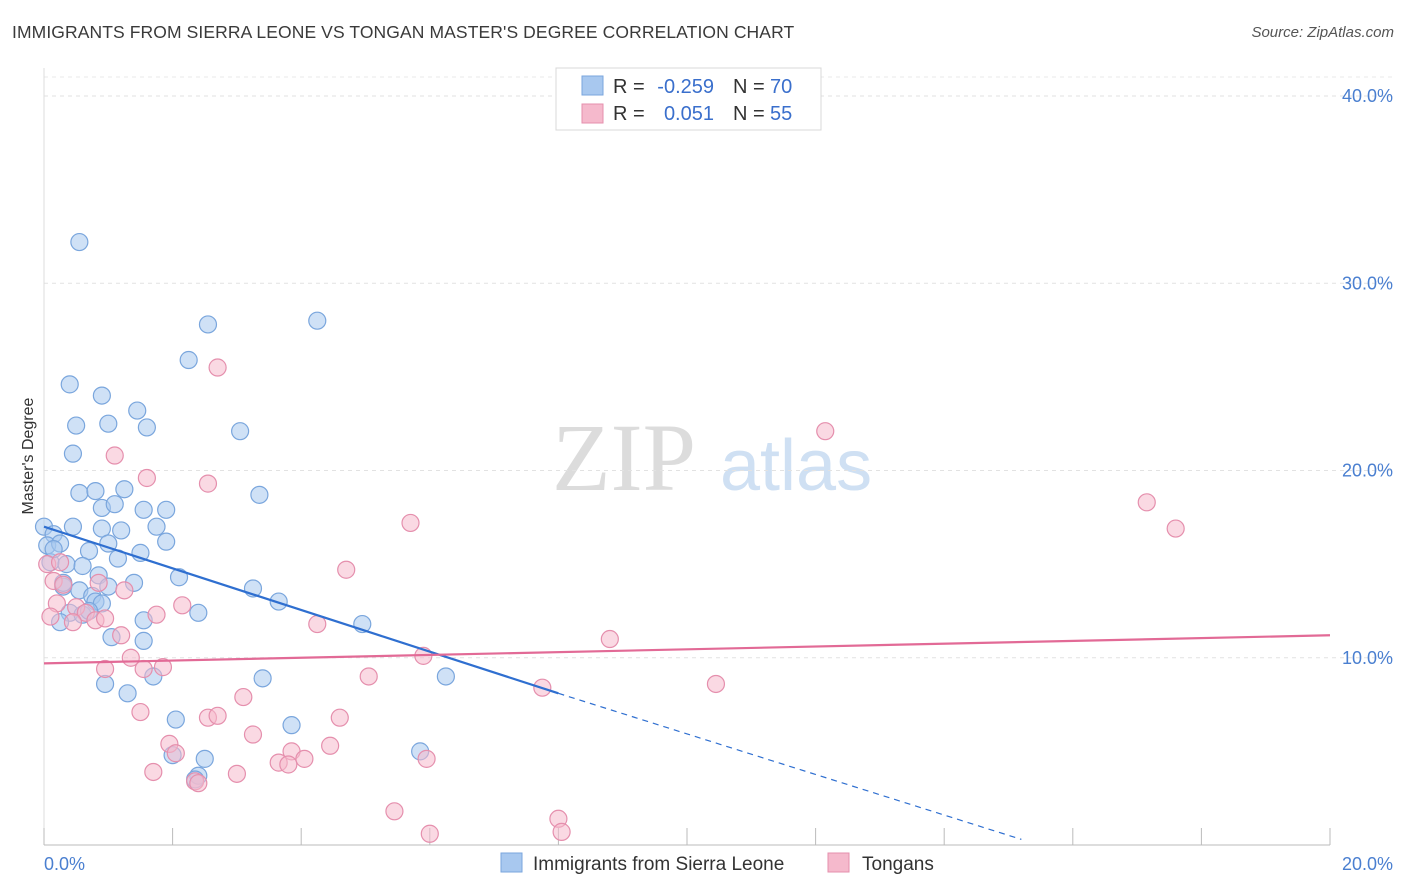 The height and width of the screenshot is (892, 1406). Describe the element at coordinates (624, 457) in the screenshot. I see `watermark-zip: ZIP` at that location.